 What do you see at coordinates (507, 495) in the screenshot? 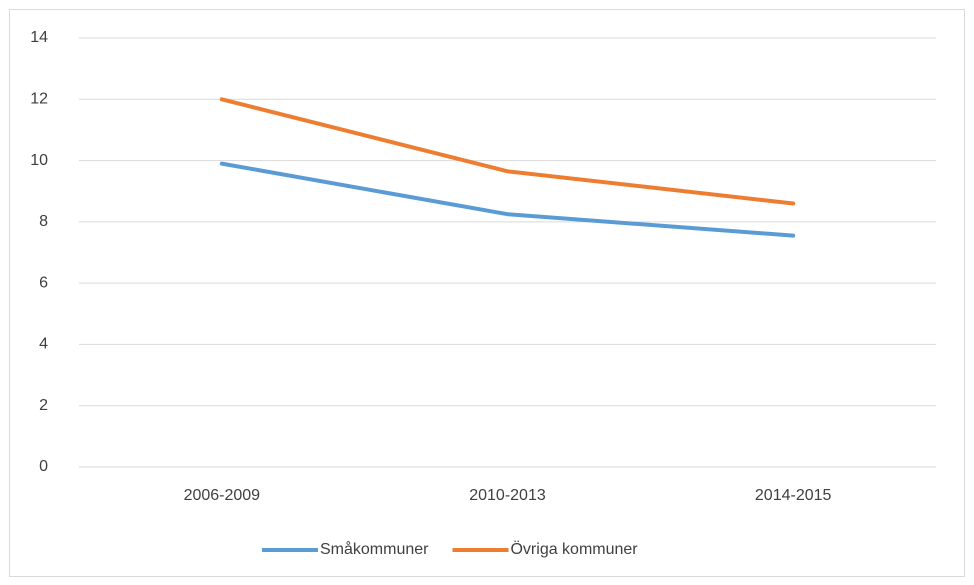
I see `x-tick-label: 2010-2013` at bounding box center [507, 495].